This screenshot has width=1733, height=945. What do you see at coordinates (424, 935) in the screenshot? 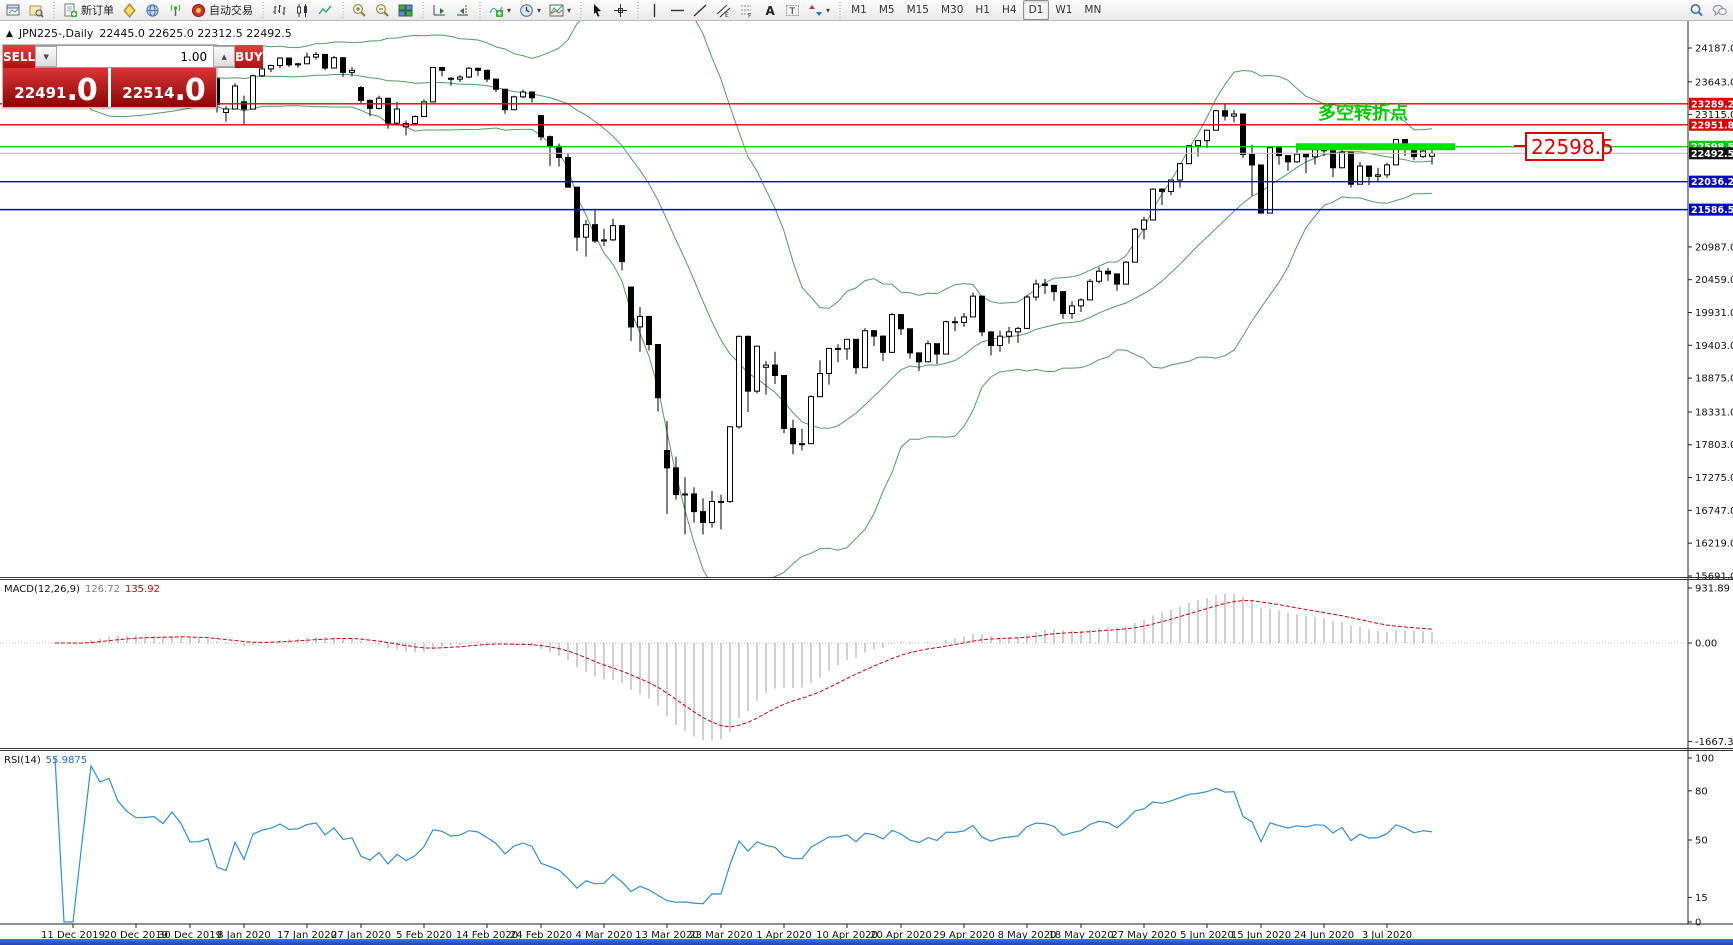
I see `svg-text: 5 Feb 2020` at bounding box center [424, 935].